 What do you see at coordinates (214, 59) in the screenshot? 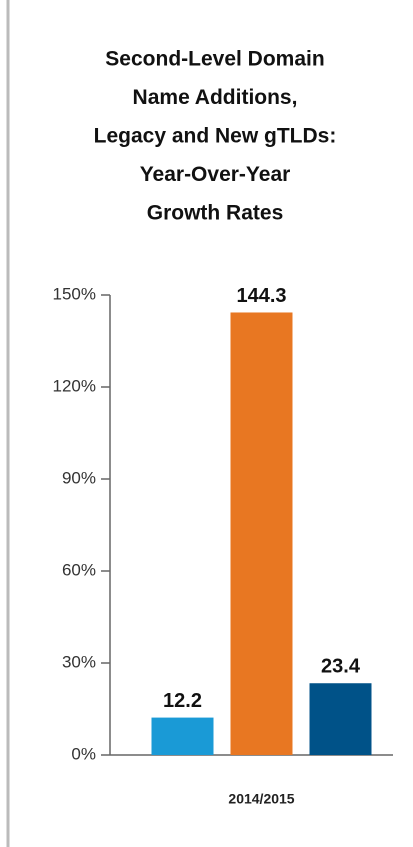
I see `chart-title: Second-Level Domain` at bounding box center [214, 59].